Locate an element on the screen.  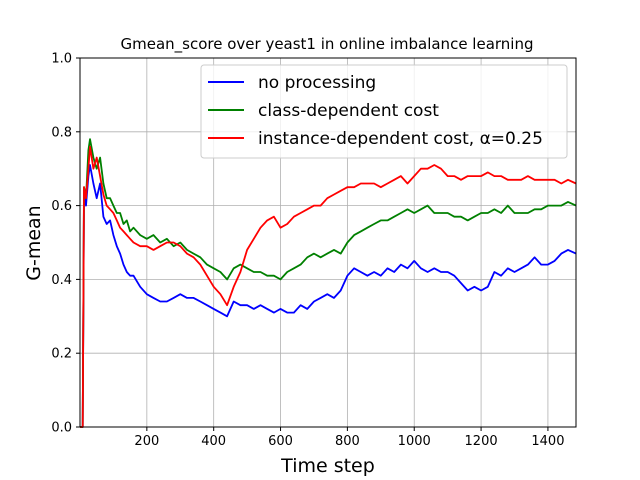
y-tick-label: 0.4 is located at coordinates (61, 280).